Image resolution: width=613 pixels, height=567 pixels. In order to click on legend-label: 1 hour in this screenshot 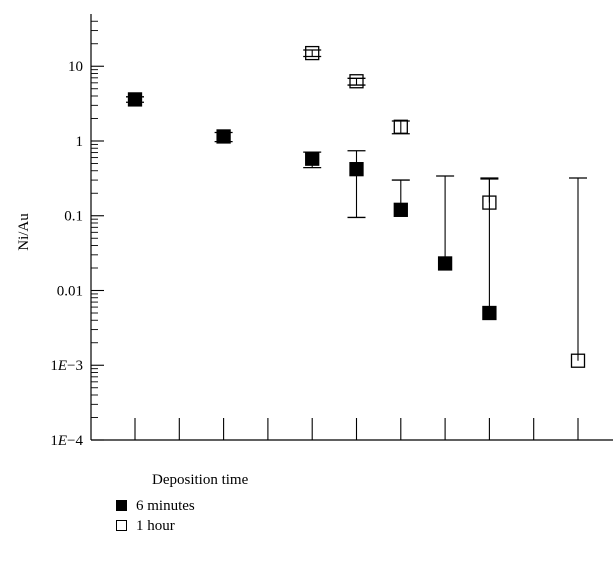, I will do `click(155, 526)`.